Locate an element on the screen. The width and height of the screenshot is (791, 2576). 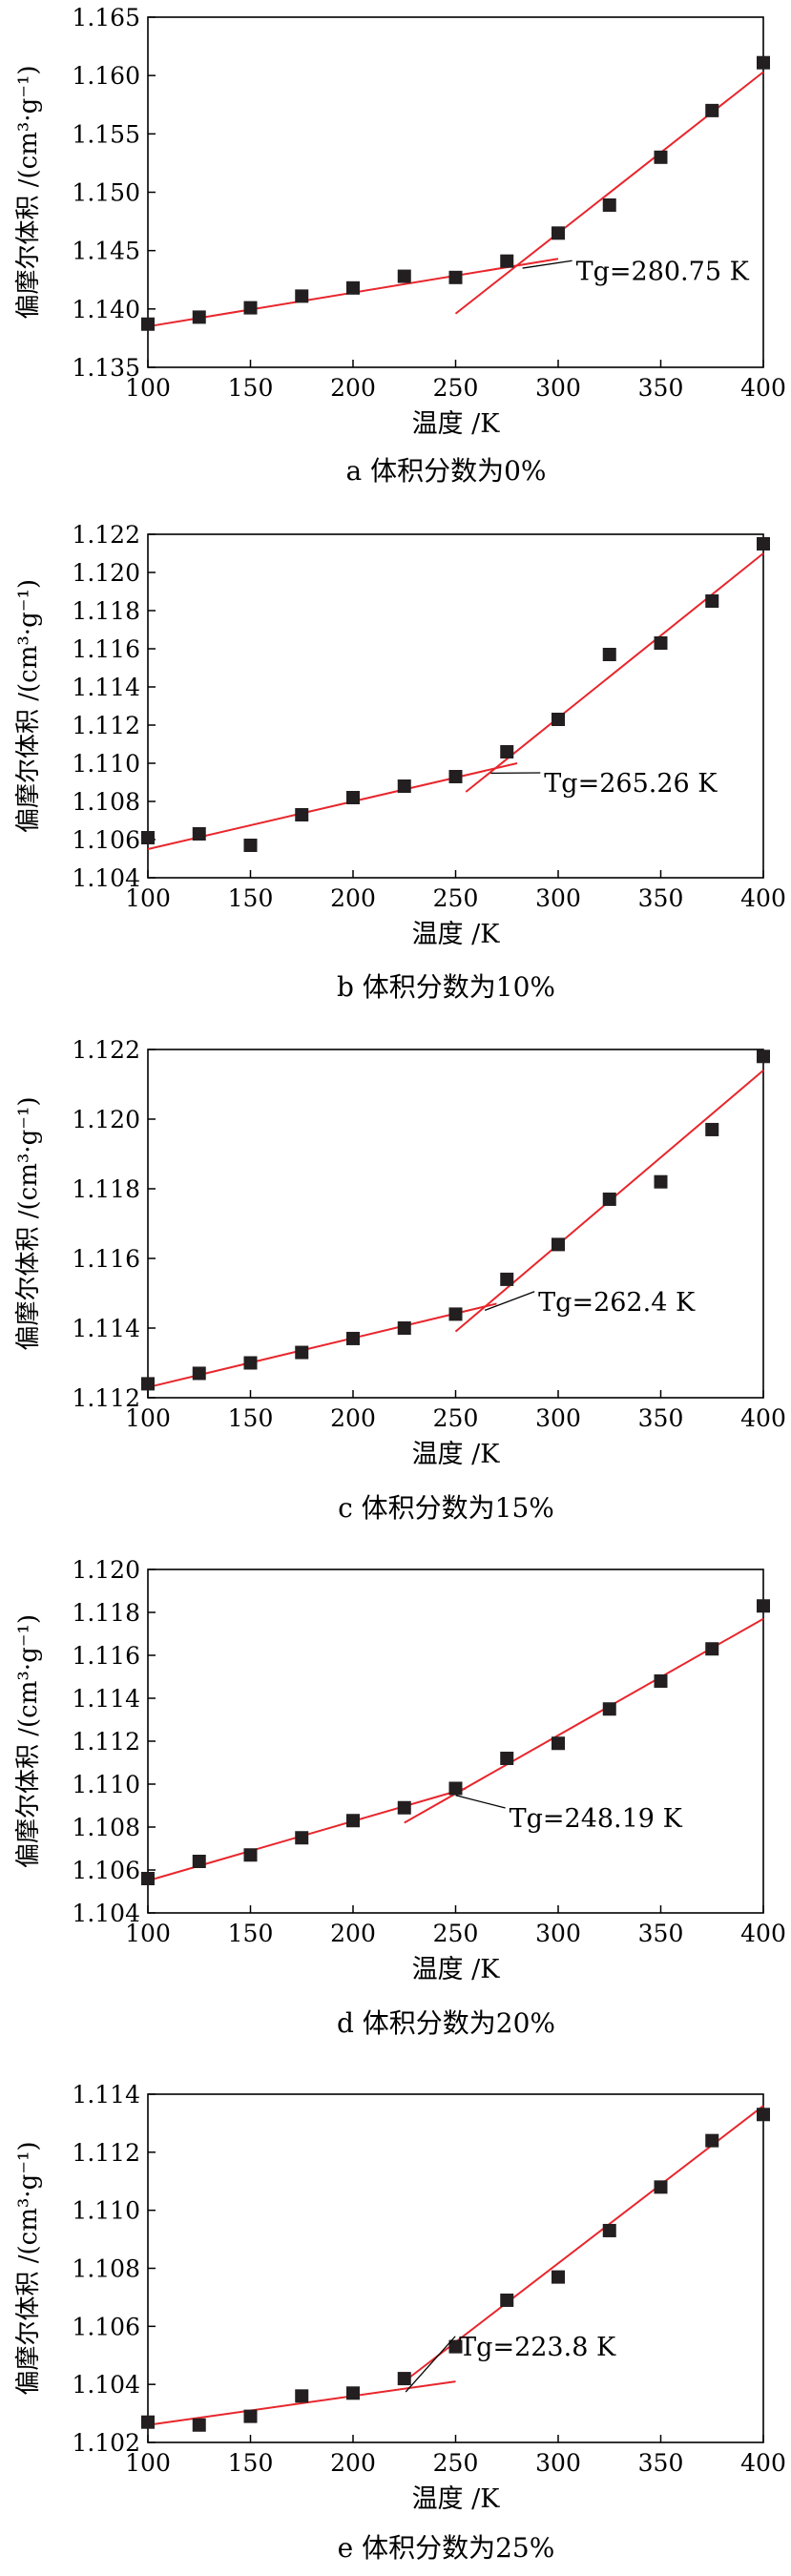
y-tick-label: 1.135 is located at coordinates (106, 368).